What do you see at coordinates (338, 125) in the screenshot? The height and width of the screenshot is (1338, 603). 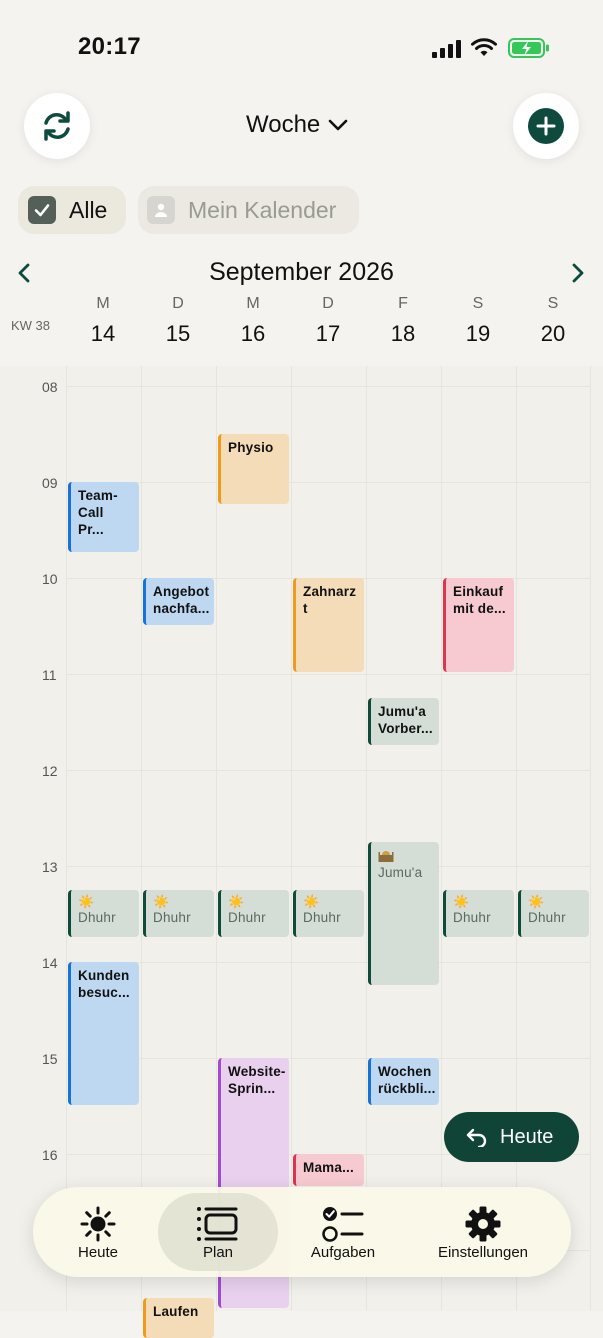 I see `chevron-down-icon` at bounding box center [338, 125].